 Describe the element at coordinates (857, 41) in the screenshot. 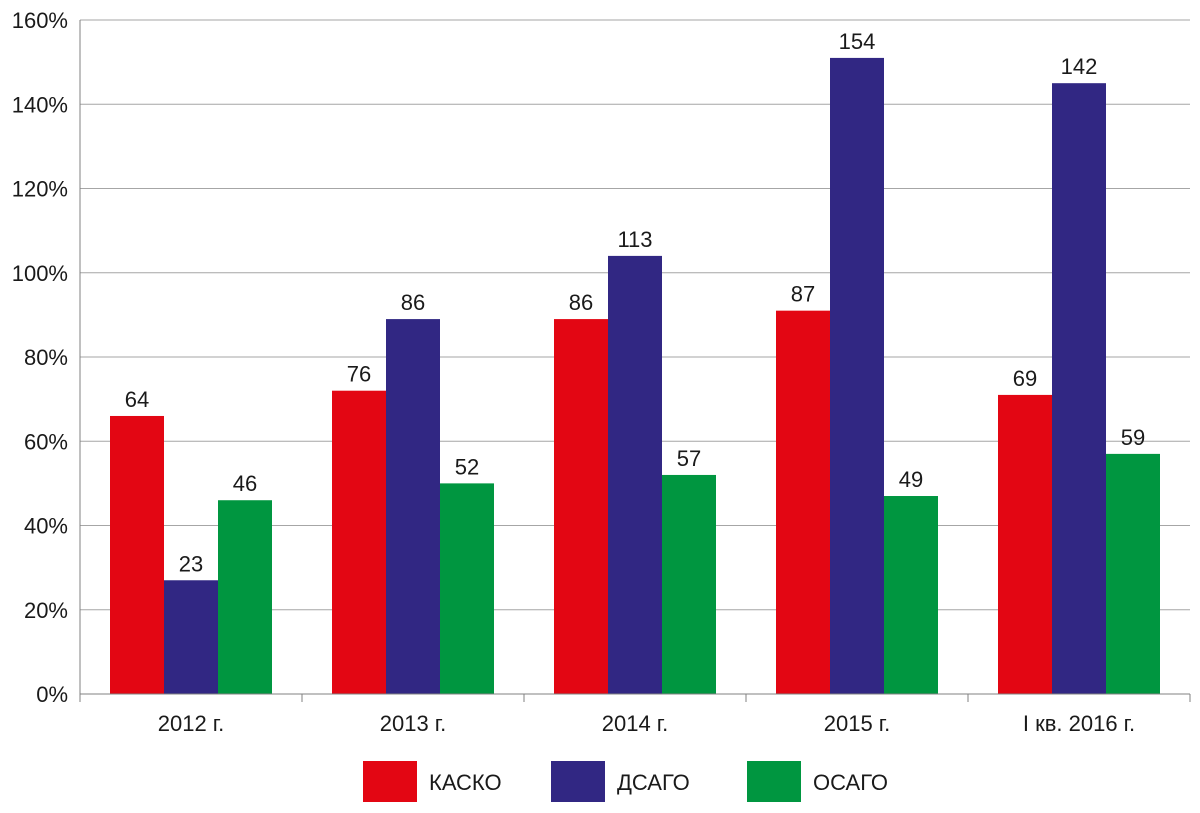

I see `data-label: 154` at that location.